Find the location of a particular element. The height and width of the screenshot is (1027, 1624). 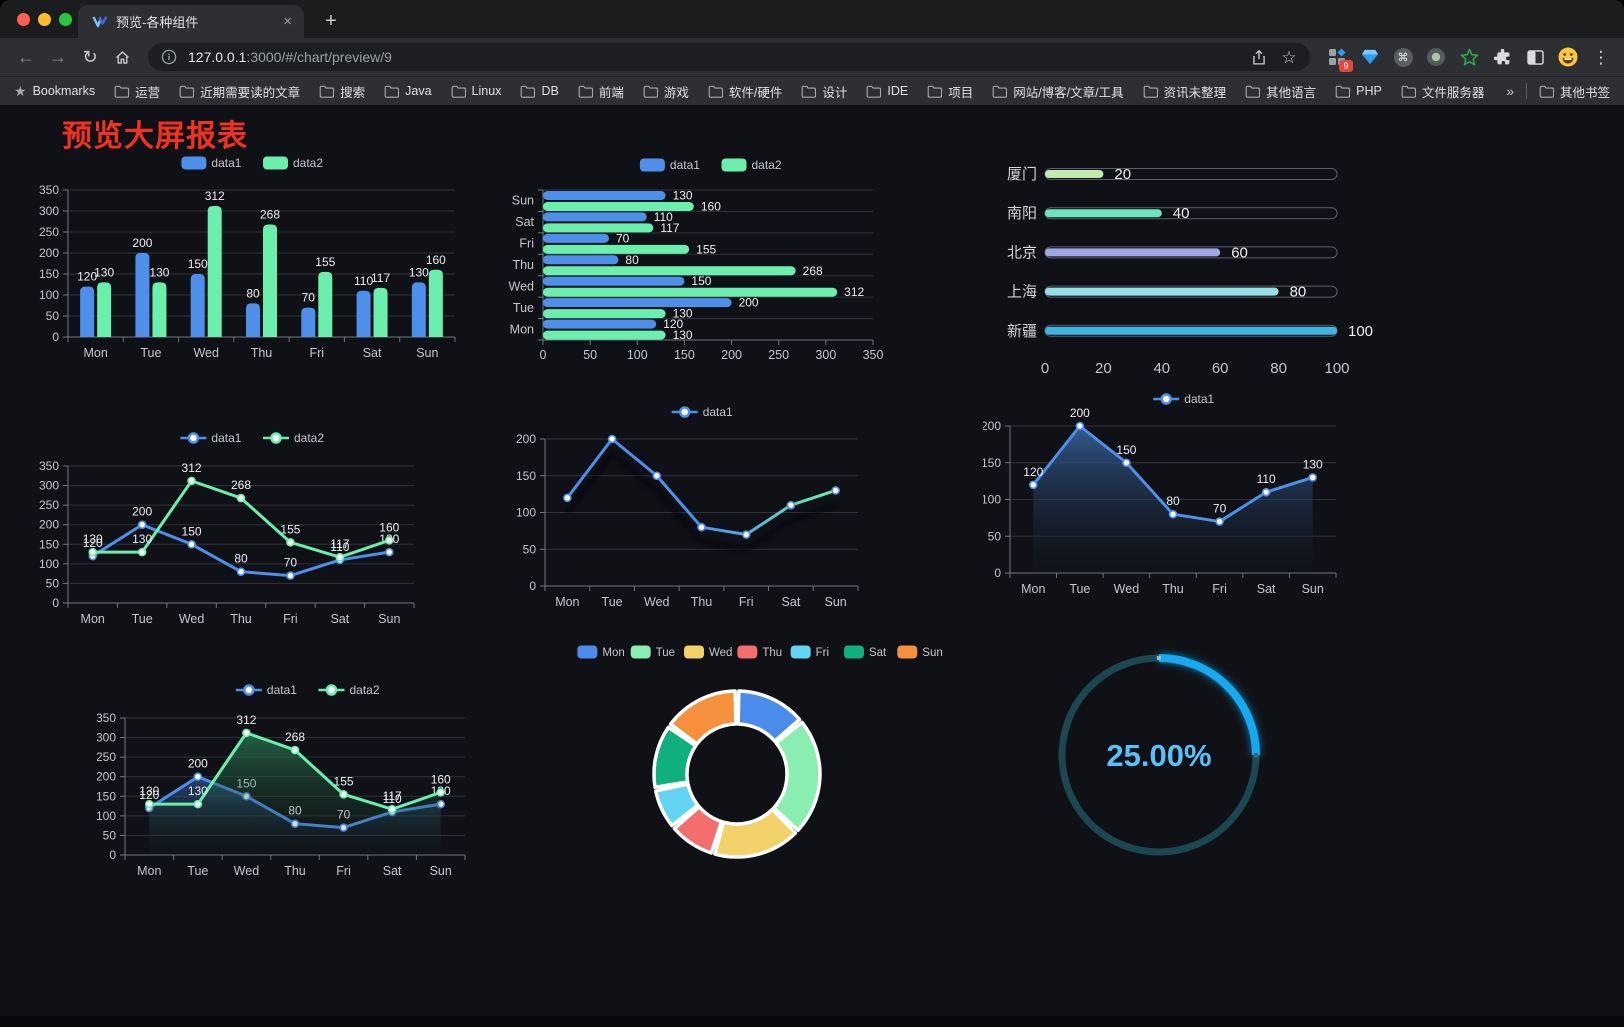

bookmark-folder: 前端 is located at coordinates (601, 91).